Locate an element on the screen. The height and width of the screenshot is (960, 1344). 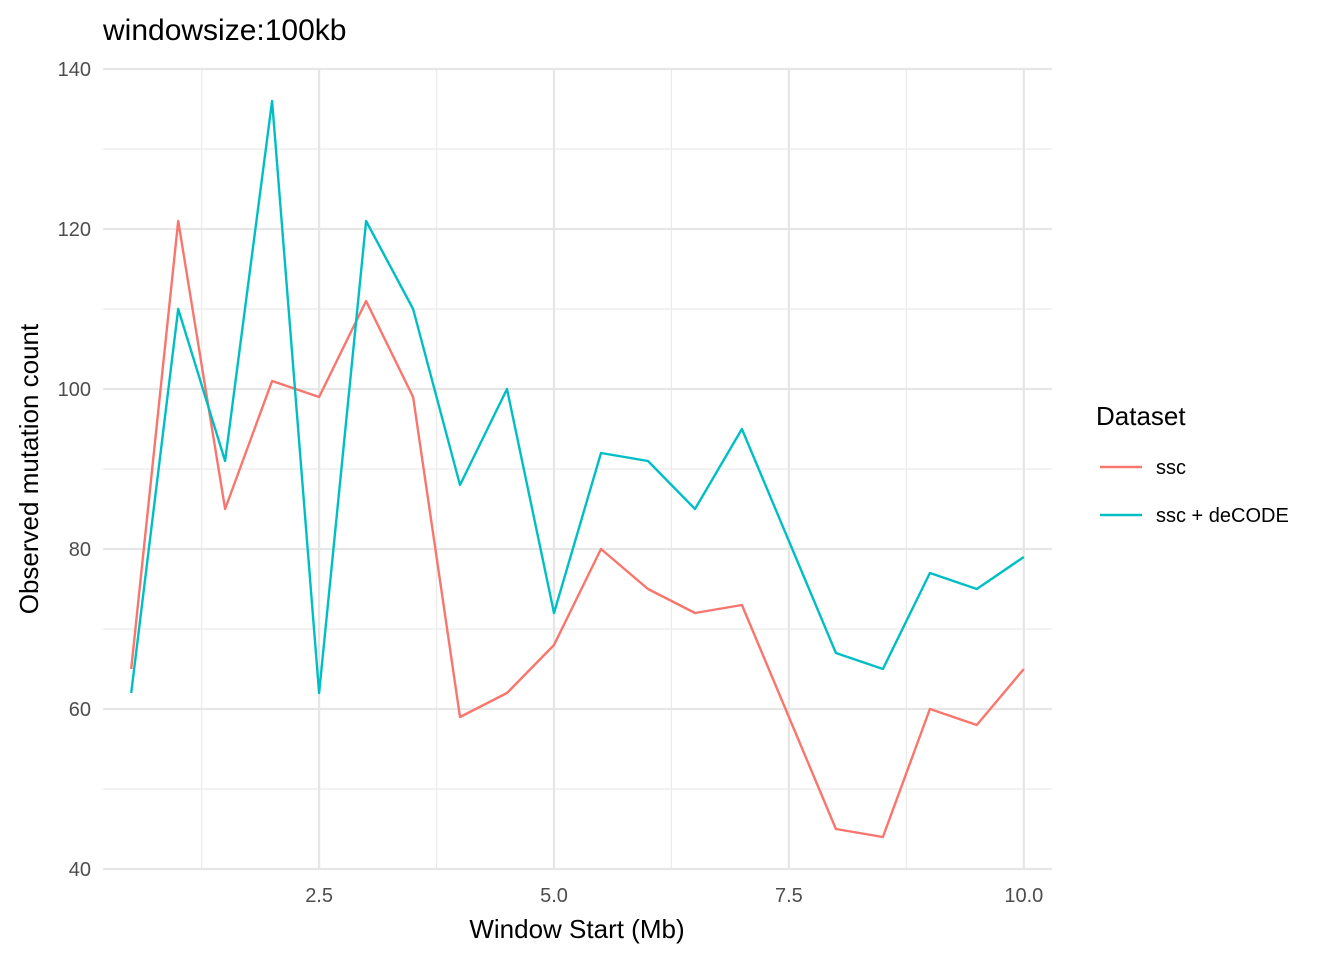
x-tick-label: 2.5 is located at coordinates (319, 896).